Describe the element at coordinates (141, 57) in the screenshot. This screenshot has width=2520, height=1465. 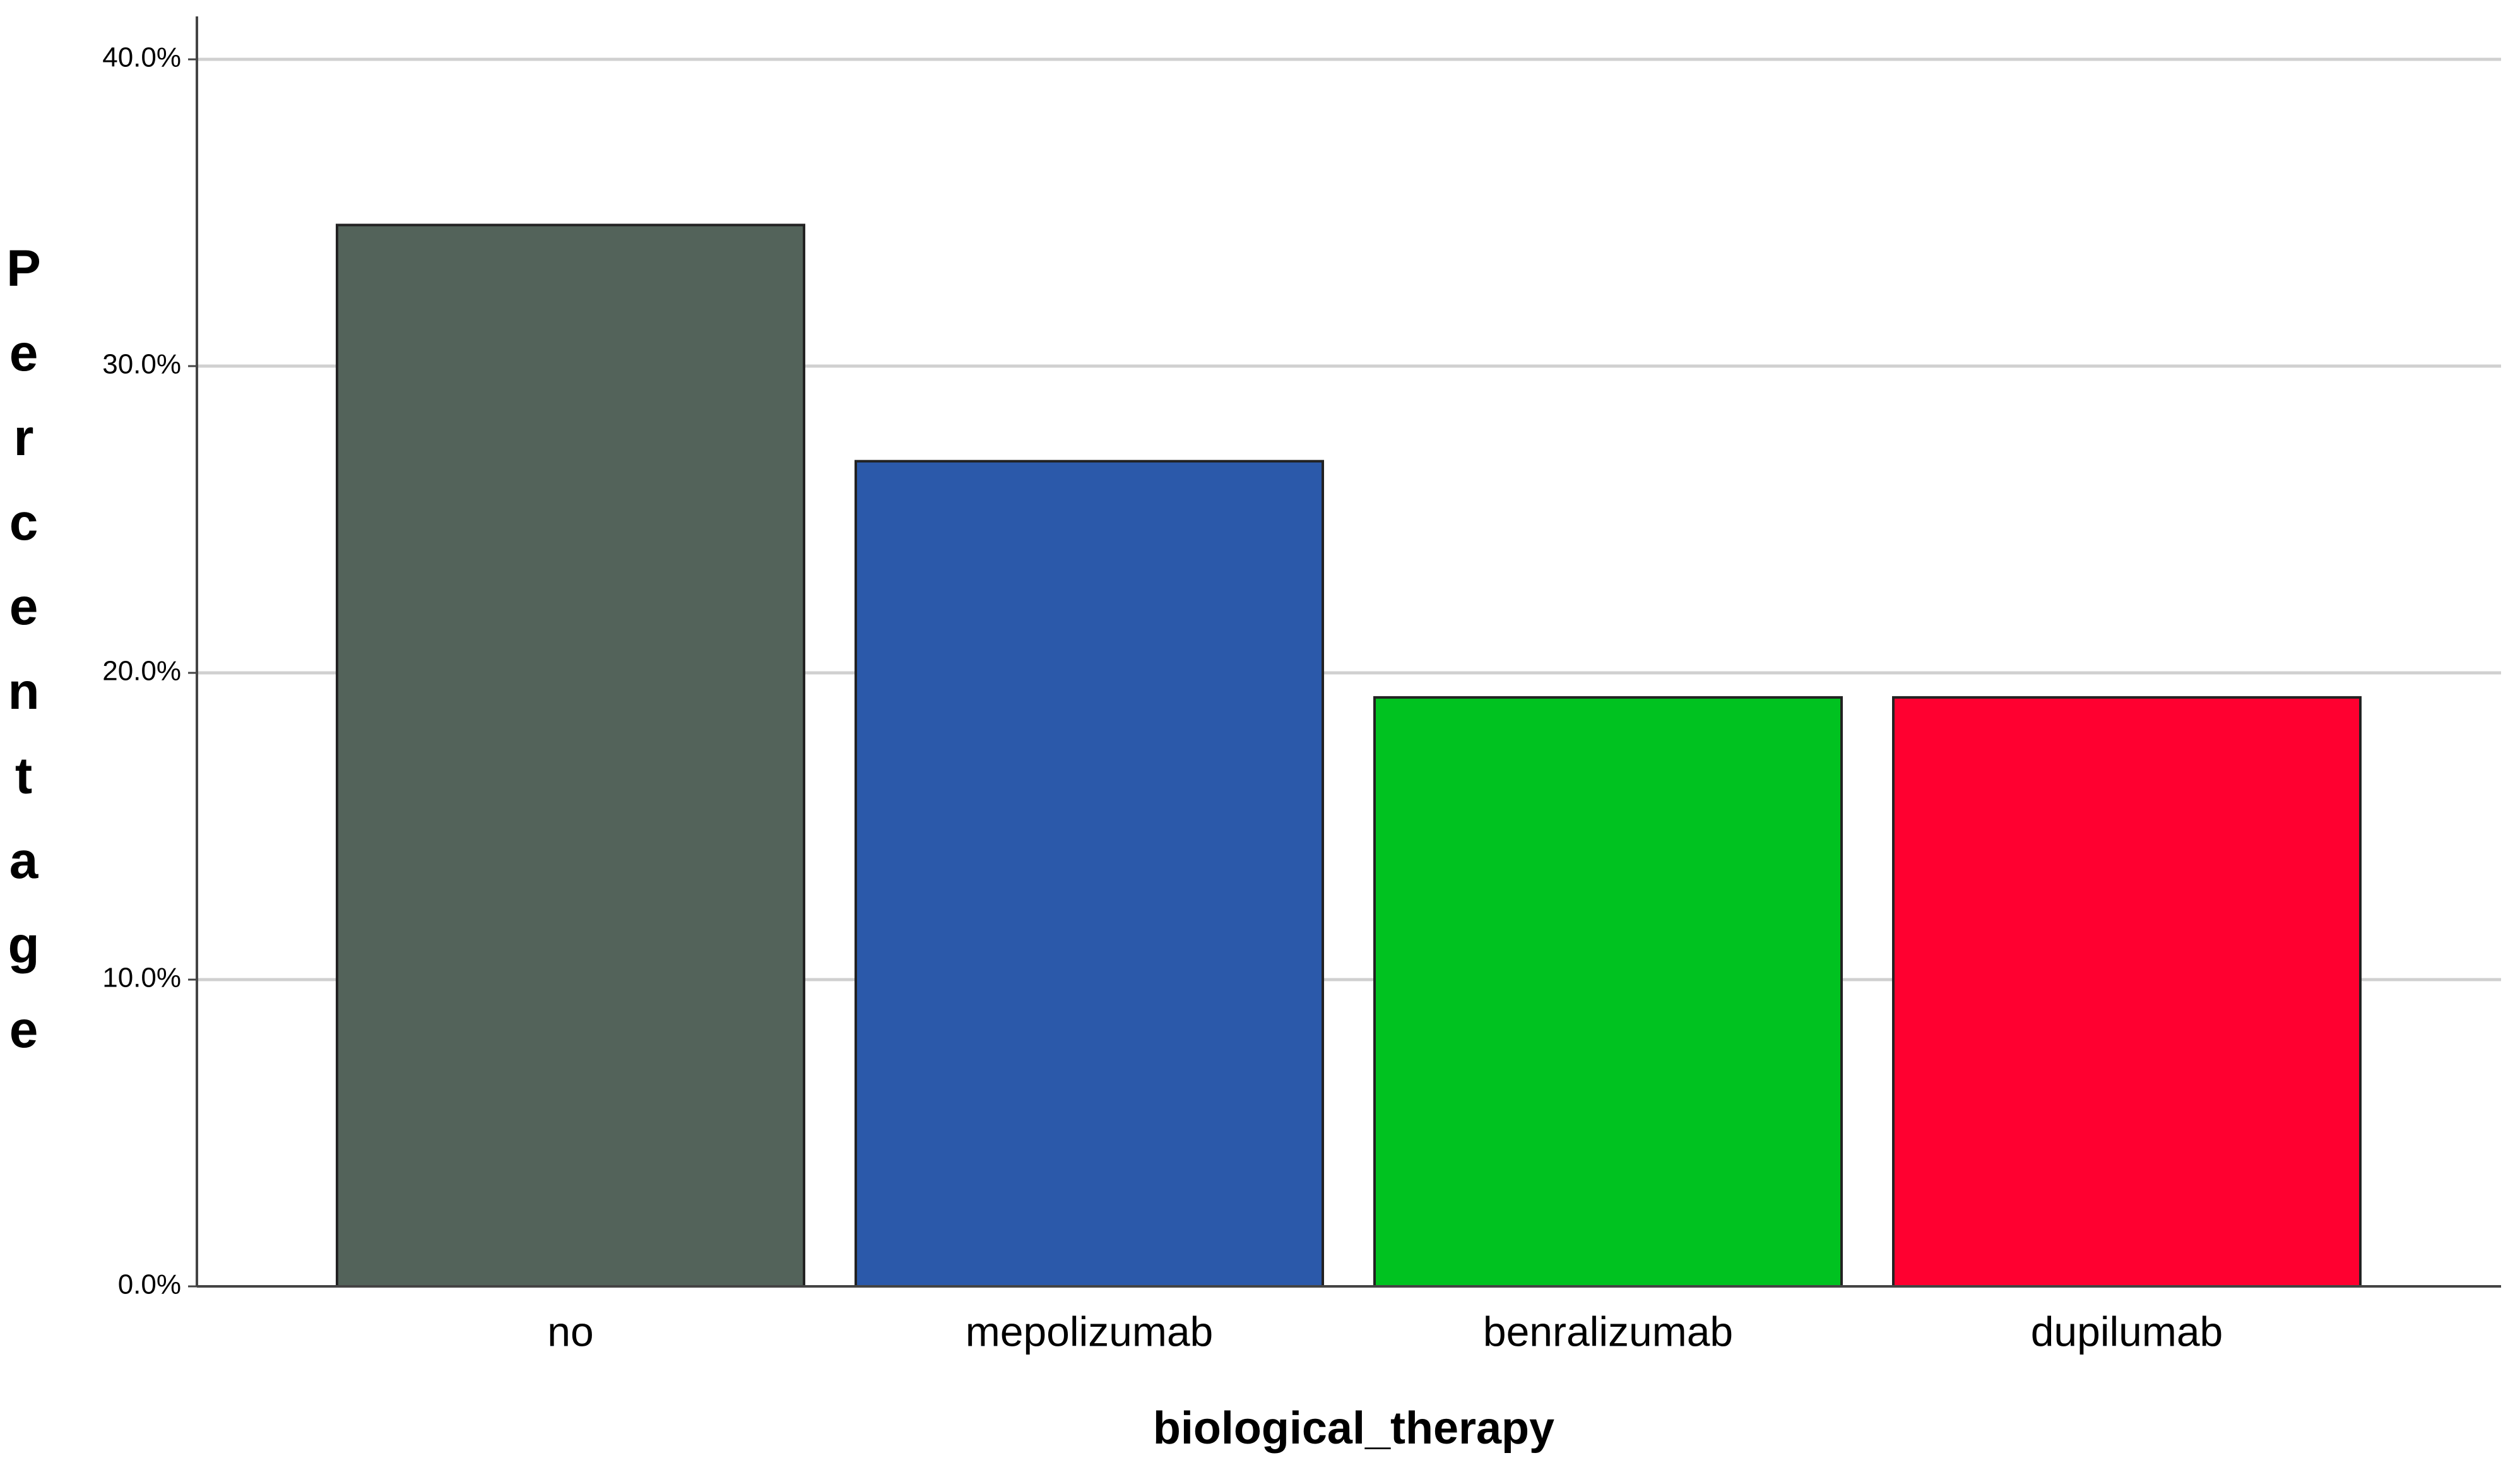
I see `y-tick-label: 40.0%` at that location.